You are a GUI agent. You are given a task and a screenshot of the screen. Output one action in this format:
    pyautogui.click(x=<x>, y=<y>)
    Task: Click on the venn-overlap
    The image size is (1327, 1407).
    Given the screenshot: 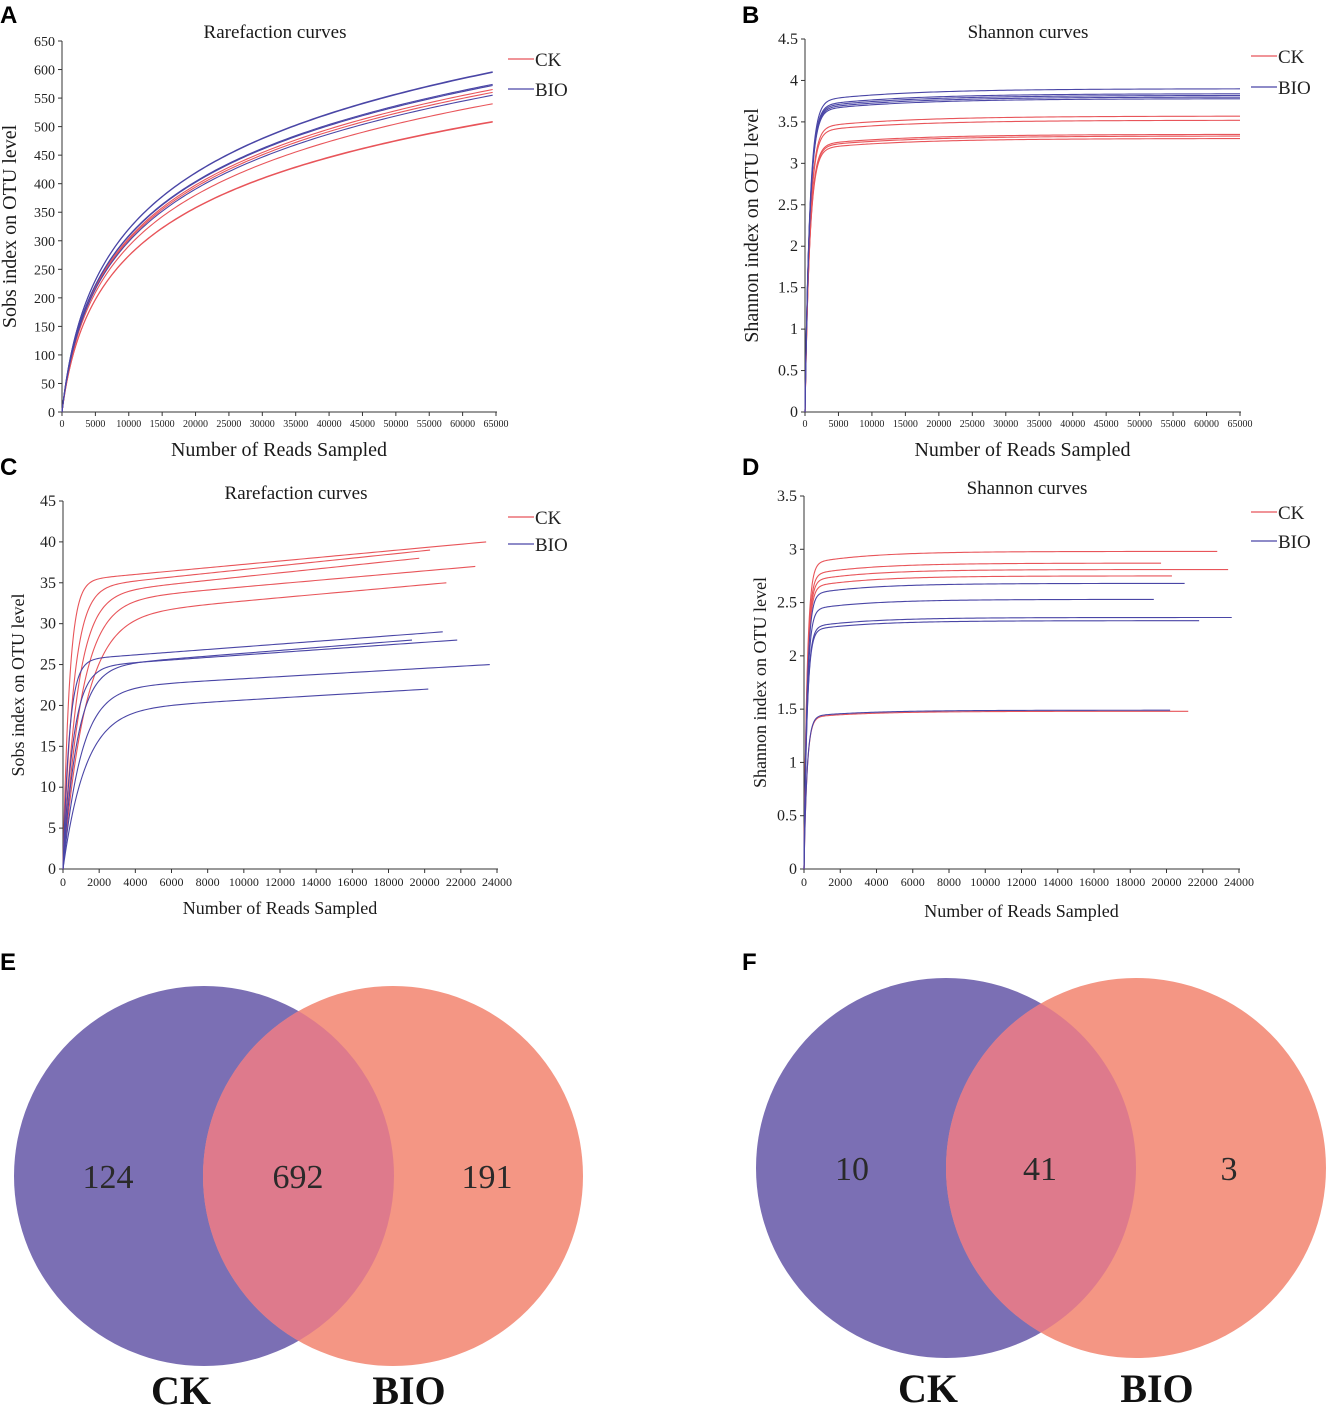 What is the action you would take?
    pyautogui.click(x=1041, y=1168)
    